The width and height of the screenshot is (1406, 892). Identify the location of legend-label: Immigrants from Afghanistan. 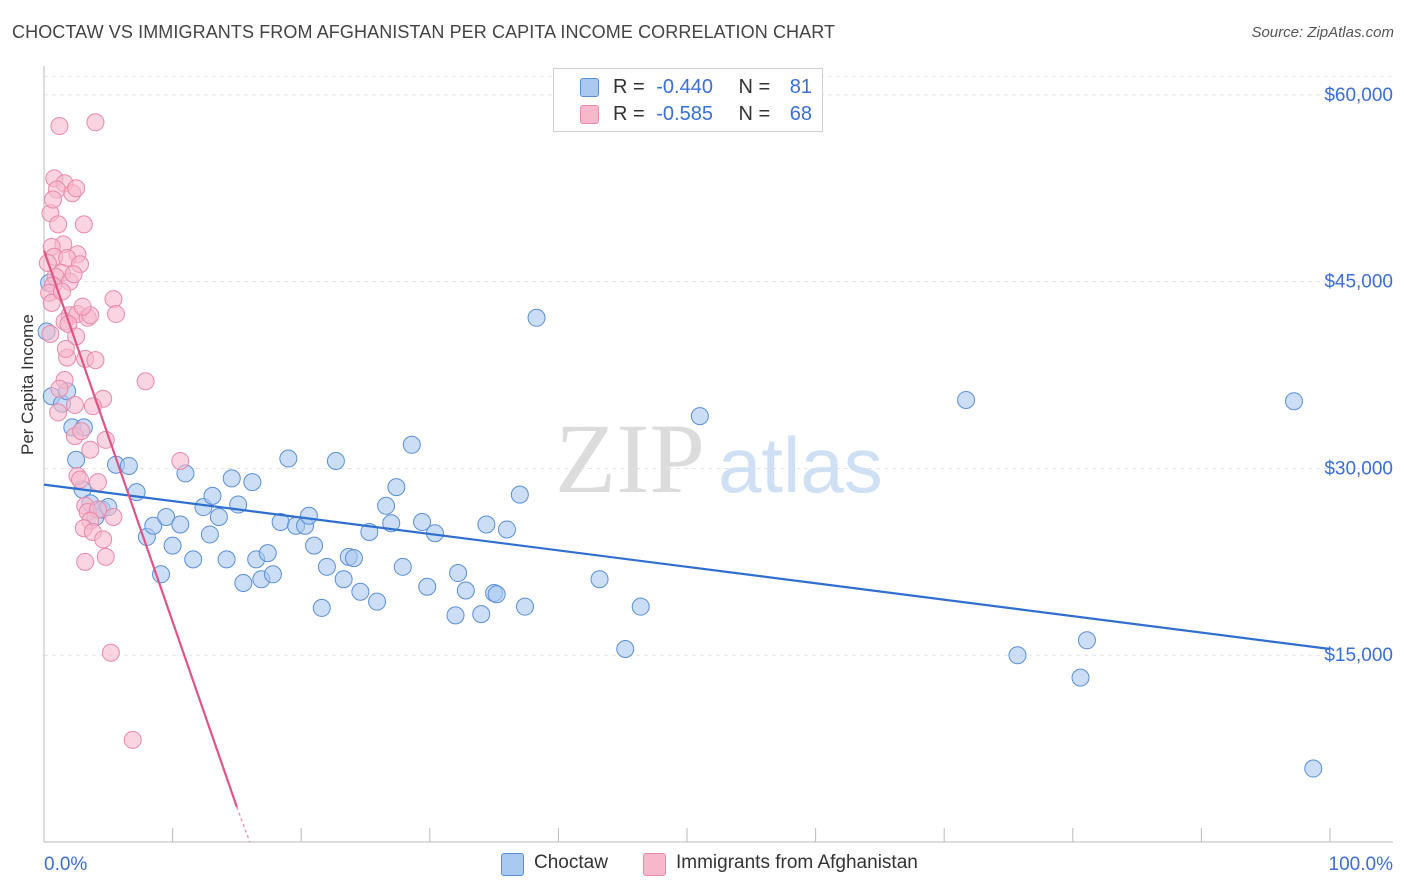
(797, 862).